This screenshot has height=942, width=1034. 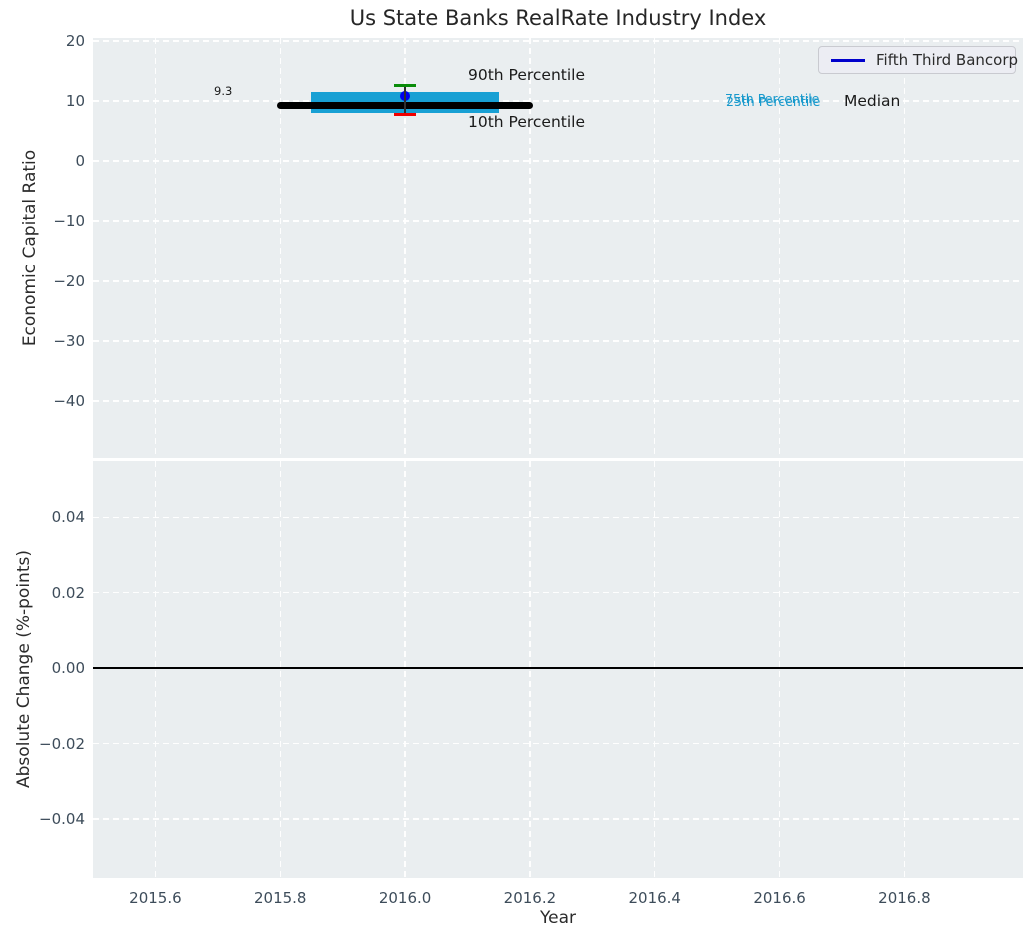 What do you see at coordinates (80, 161) in the screenshot?
I see `y-tick-label: 0` at bounding box center [80, 161].